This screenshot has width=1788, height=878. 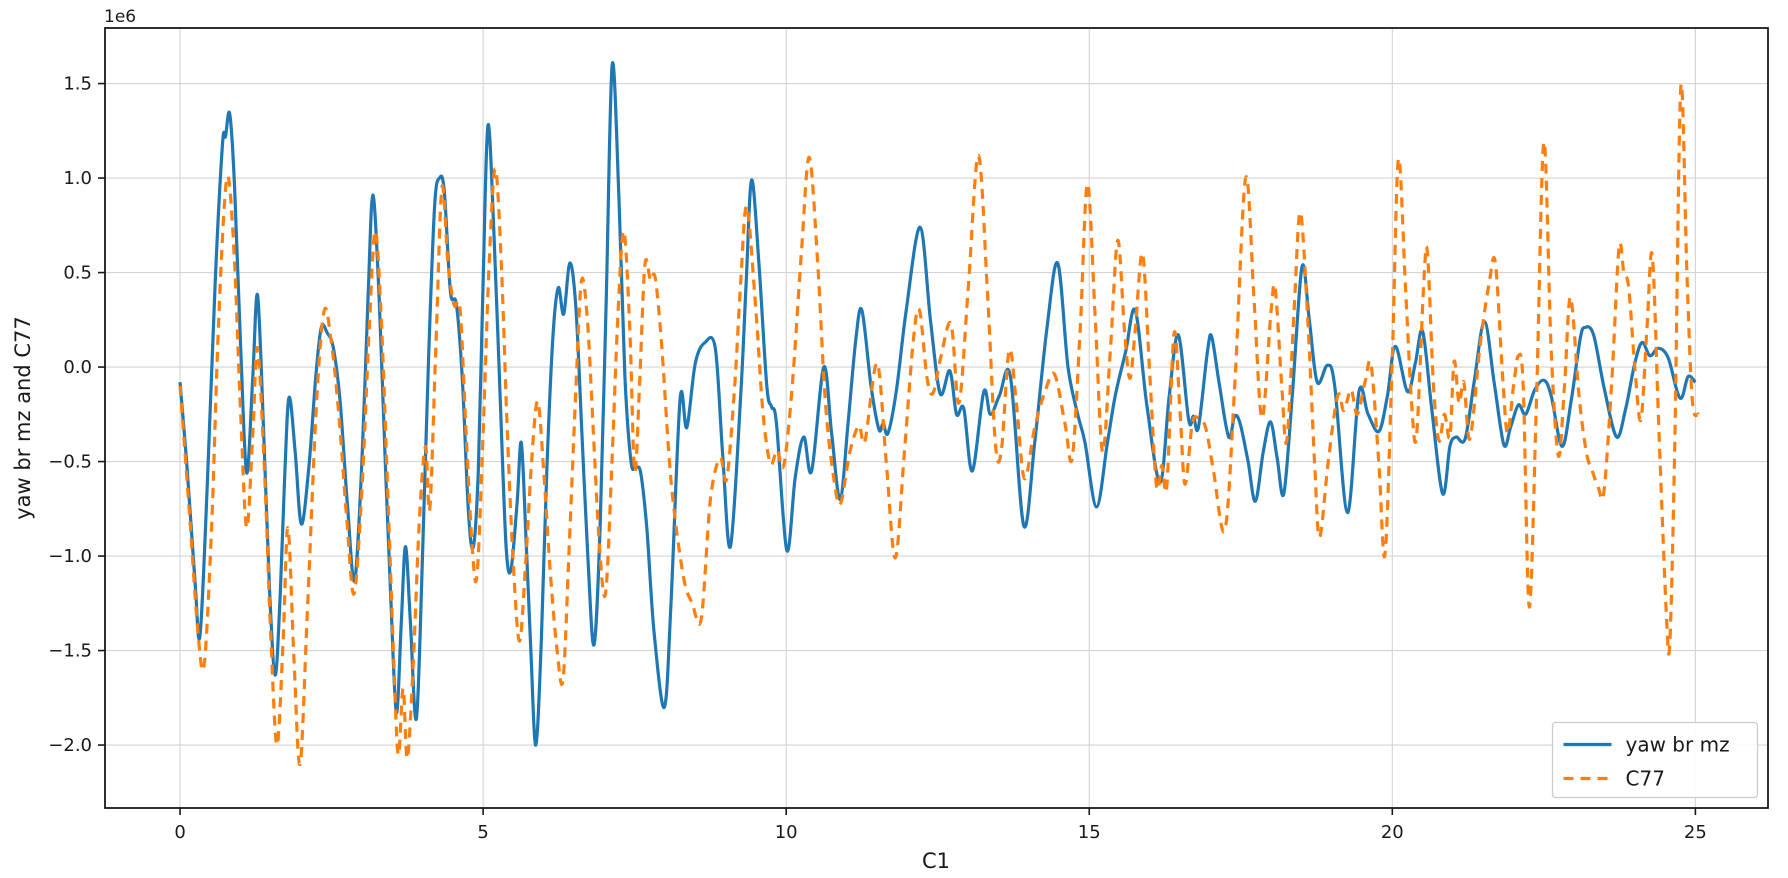 What do you see at coordinates (77, 367) in the screenshot?
I see `y-tick-label: 0.0` at bounding box center [77, 367].